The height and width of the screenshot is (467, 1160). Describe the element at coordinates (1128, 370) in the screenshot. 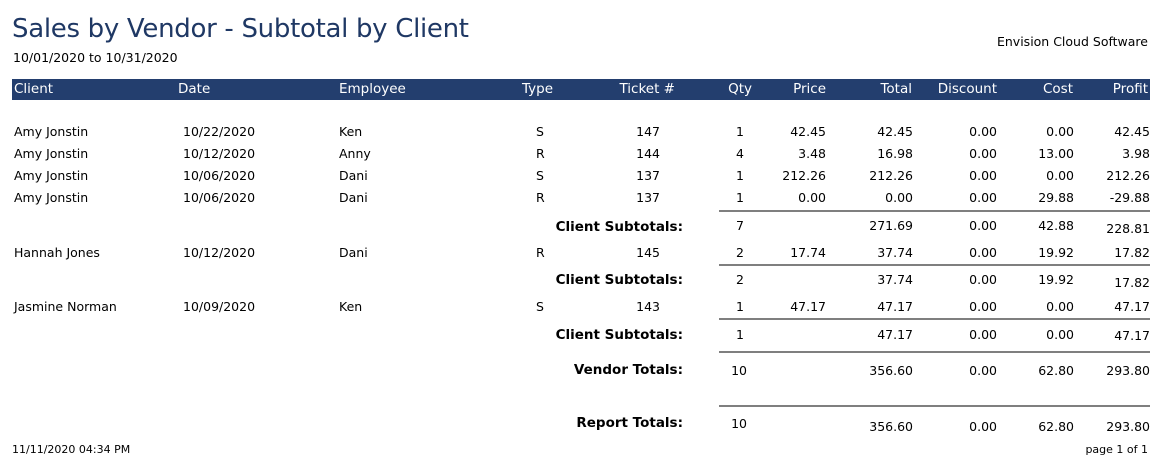

I see `vendor-totals-profit: 293.80` at that location.